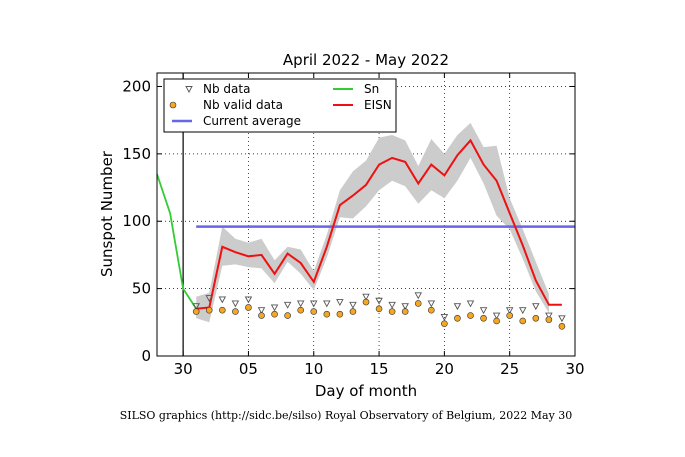  Describe the element at coordinates (248, 369) in the screenshot. I see `x-tick-label: 05` at that location.